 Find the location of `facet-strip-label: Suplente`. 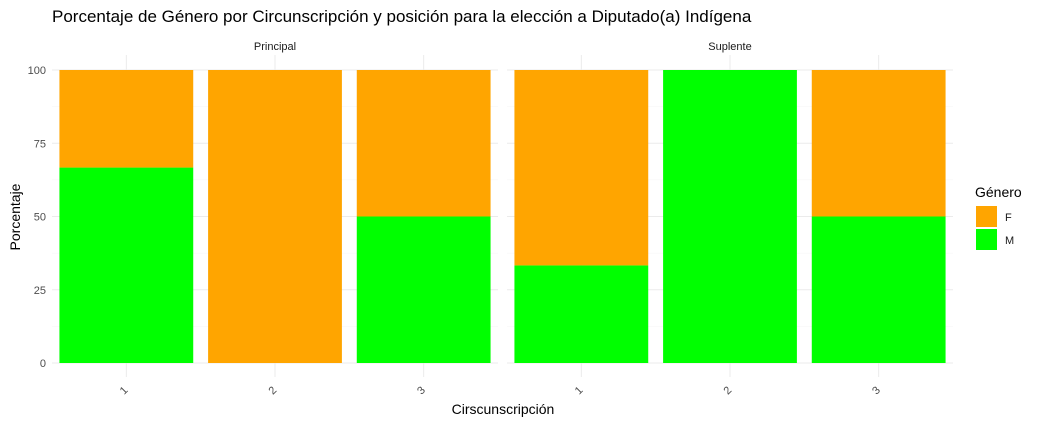

facet-strip-label: Suplente is located at coordinates (729, 47).